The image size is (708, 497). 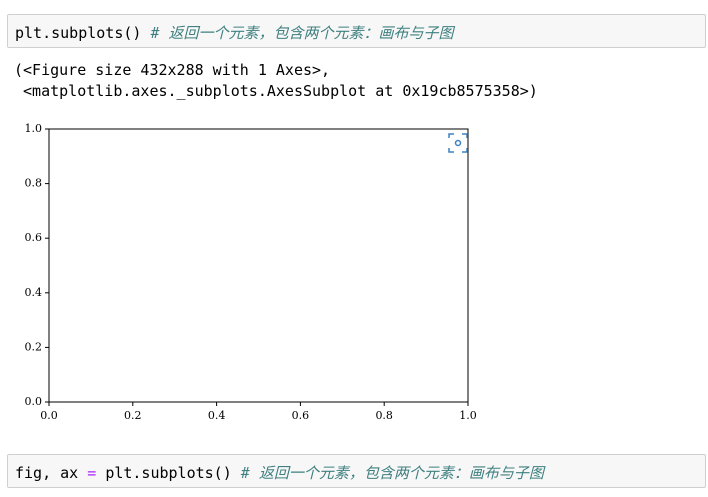 What do you see at coordinates (468, 415) in the screenshot?
I see `x-tick-label: 1.0` at bounding box center [468, 415].